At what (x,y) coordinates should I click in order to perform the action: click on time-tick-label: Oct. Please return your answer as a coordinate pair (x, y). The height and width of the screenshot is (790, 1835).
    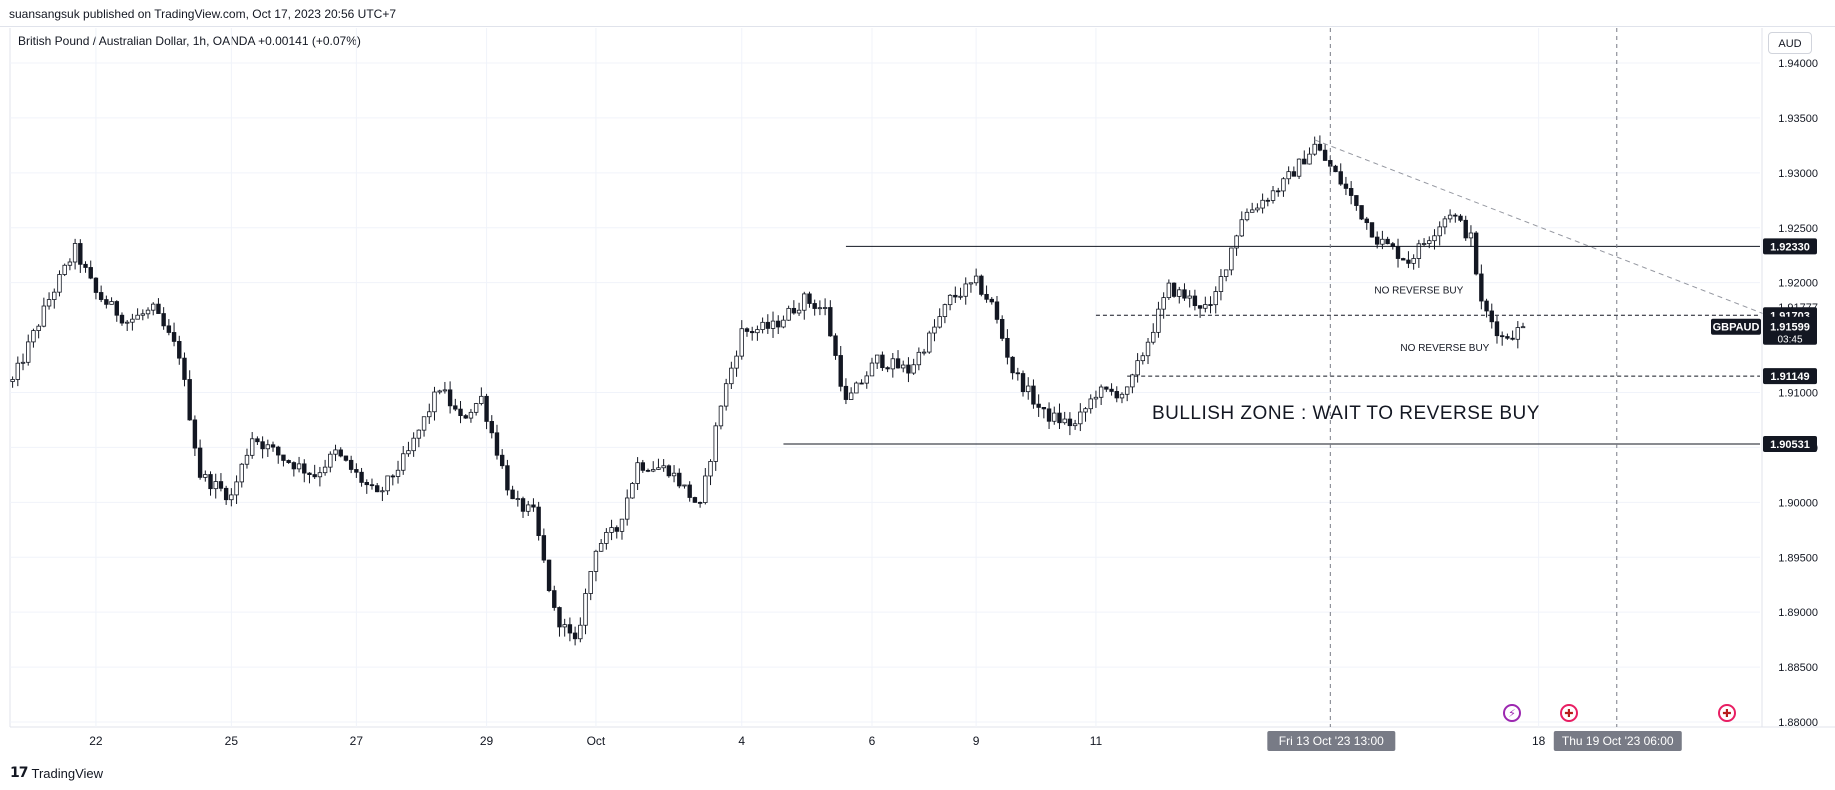
    Looking at the image, I should click on (596, 741).